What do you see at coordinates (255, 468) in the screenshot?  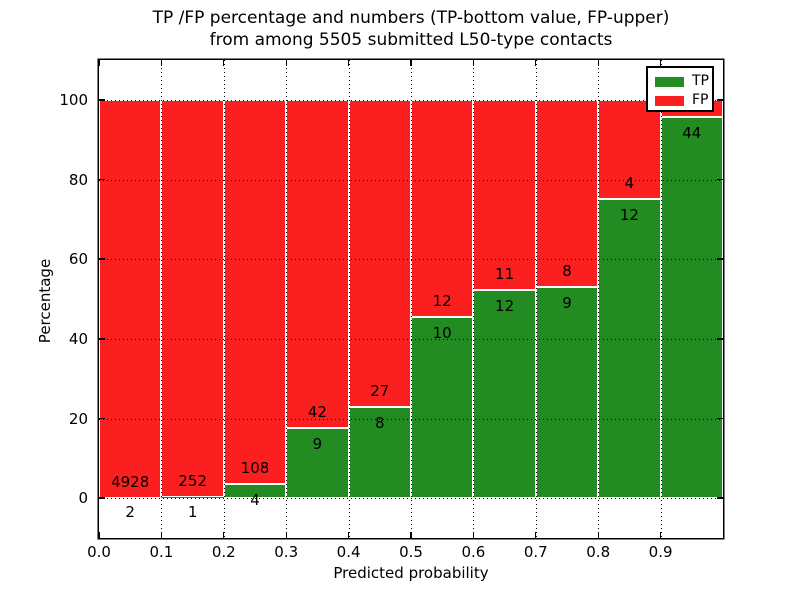 I see `fp-count-label: 108` at bounding box center [255, 468].